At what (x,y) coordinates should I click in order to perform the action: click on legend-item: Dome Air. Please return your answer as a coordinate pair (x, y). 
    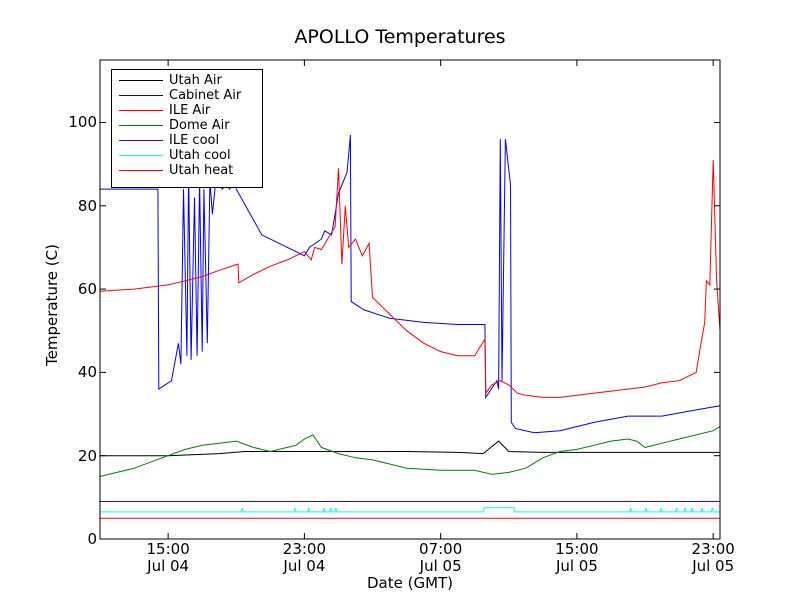
    Looking at the image, I should click on (187, 125).